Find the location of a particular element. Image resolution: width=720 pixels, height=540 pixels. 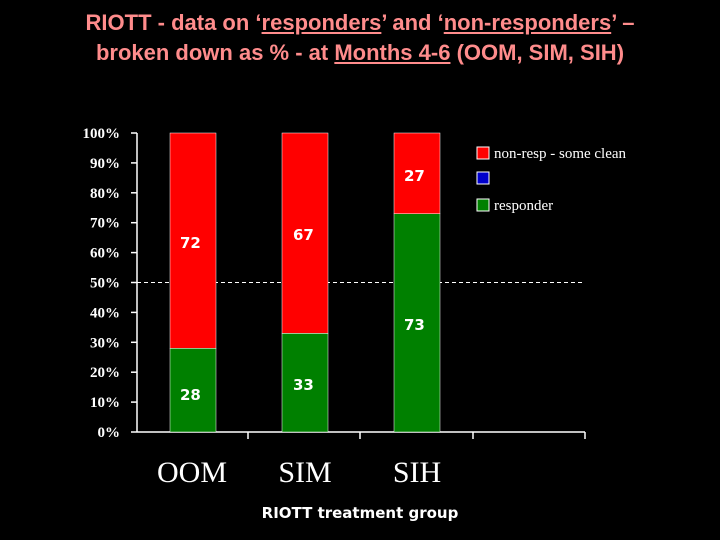

bar-non-resp-oom is located at coordinates (193, 240).